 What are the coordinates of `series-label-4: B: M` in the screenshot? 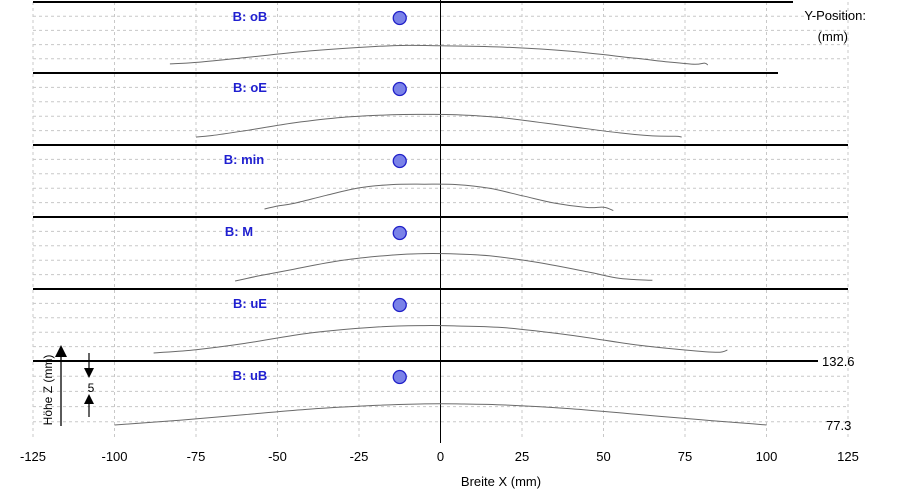 It's located at (239, 231).